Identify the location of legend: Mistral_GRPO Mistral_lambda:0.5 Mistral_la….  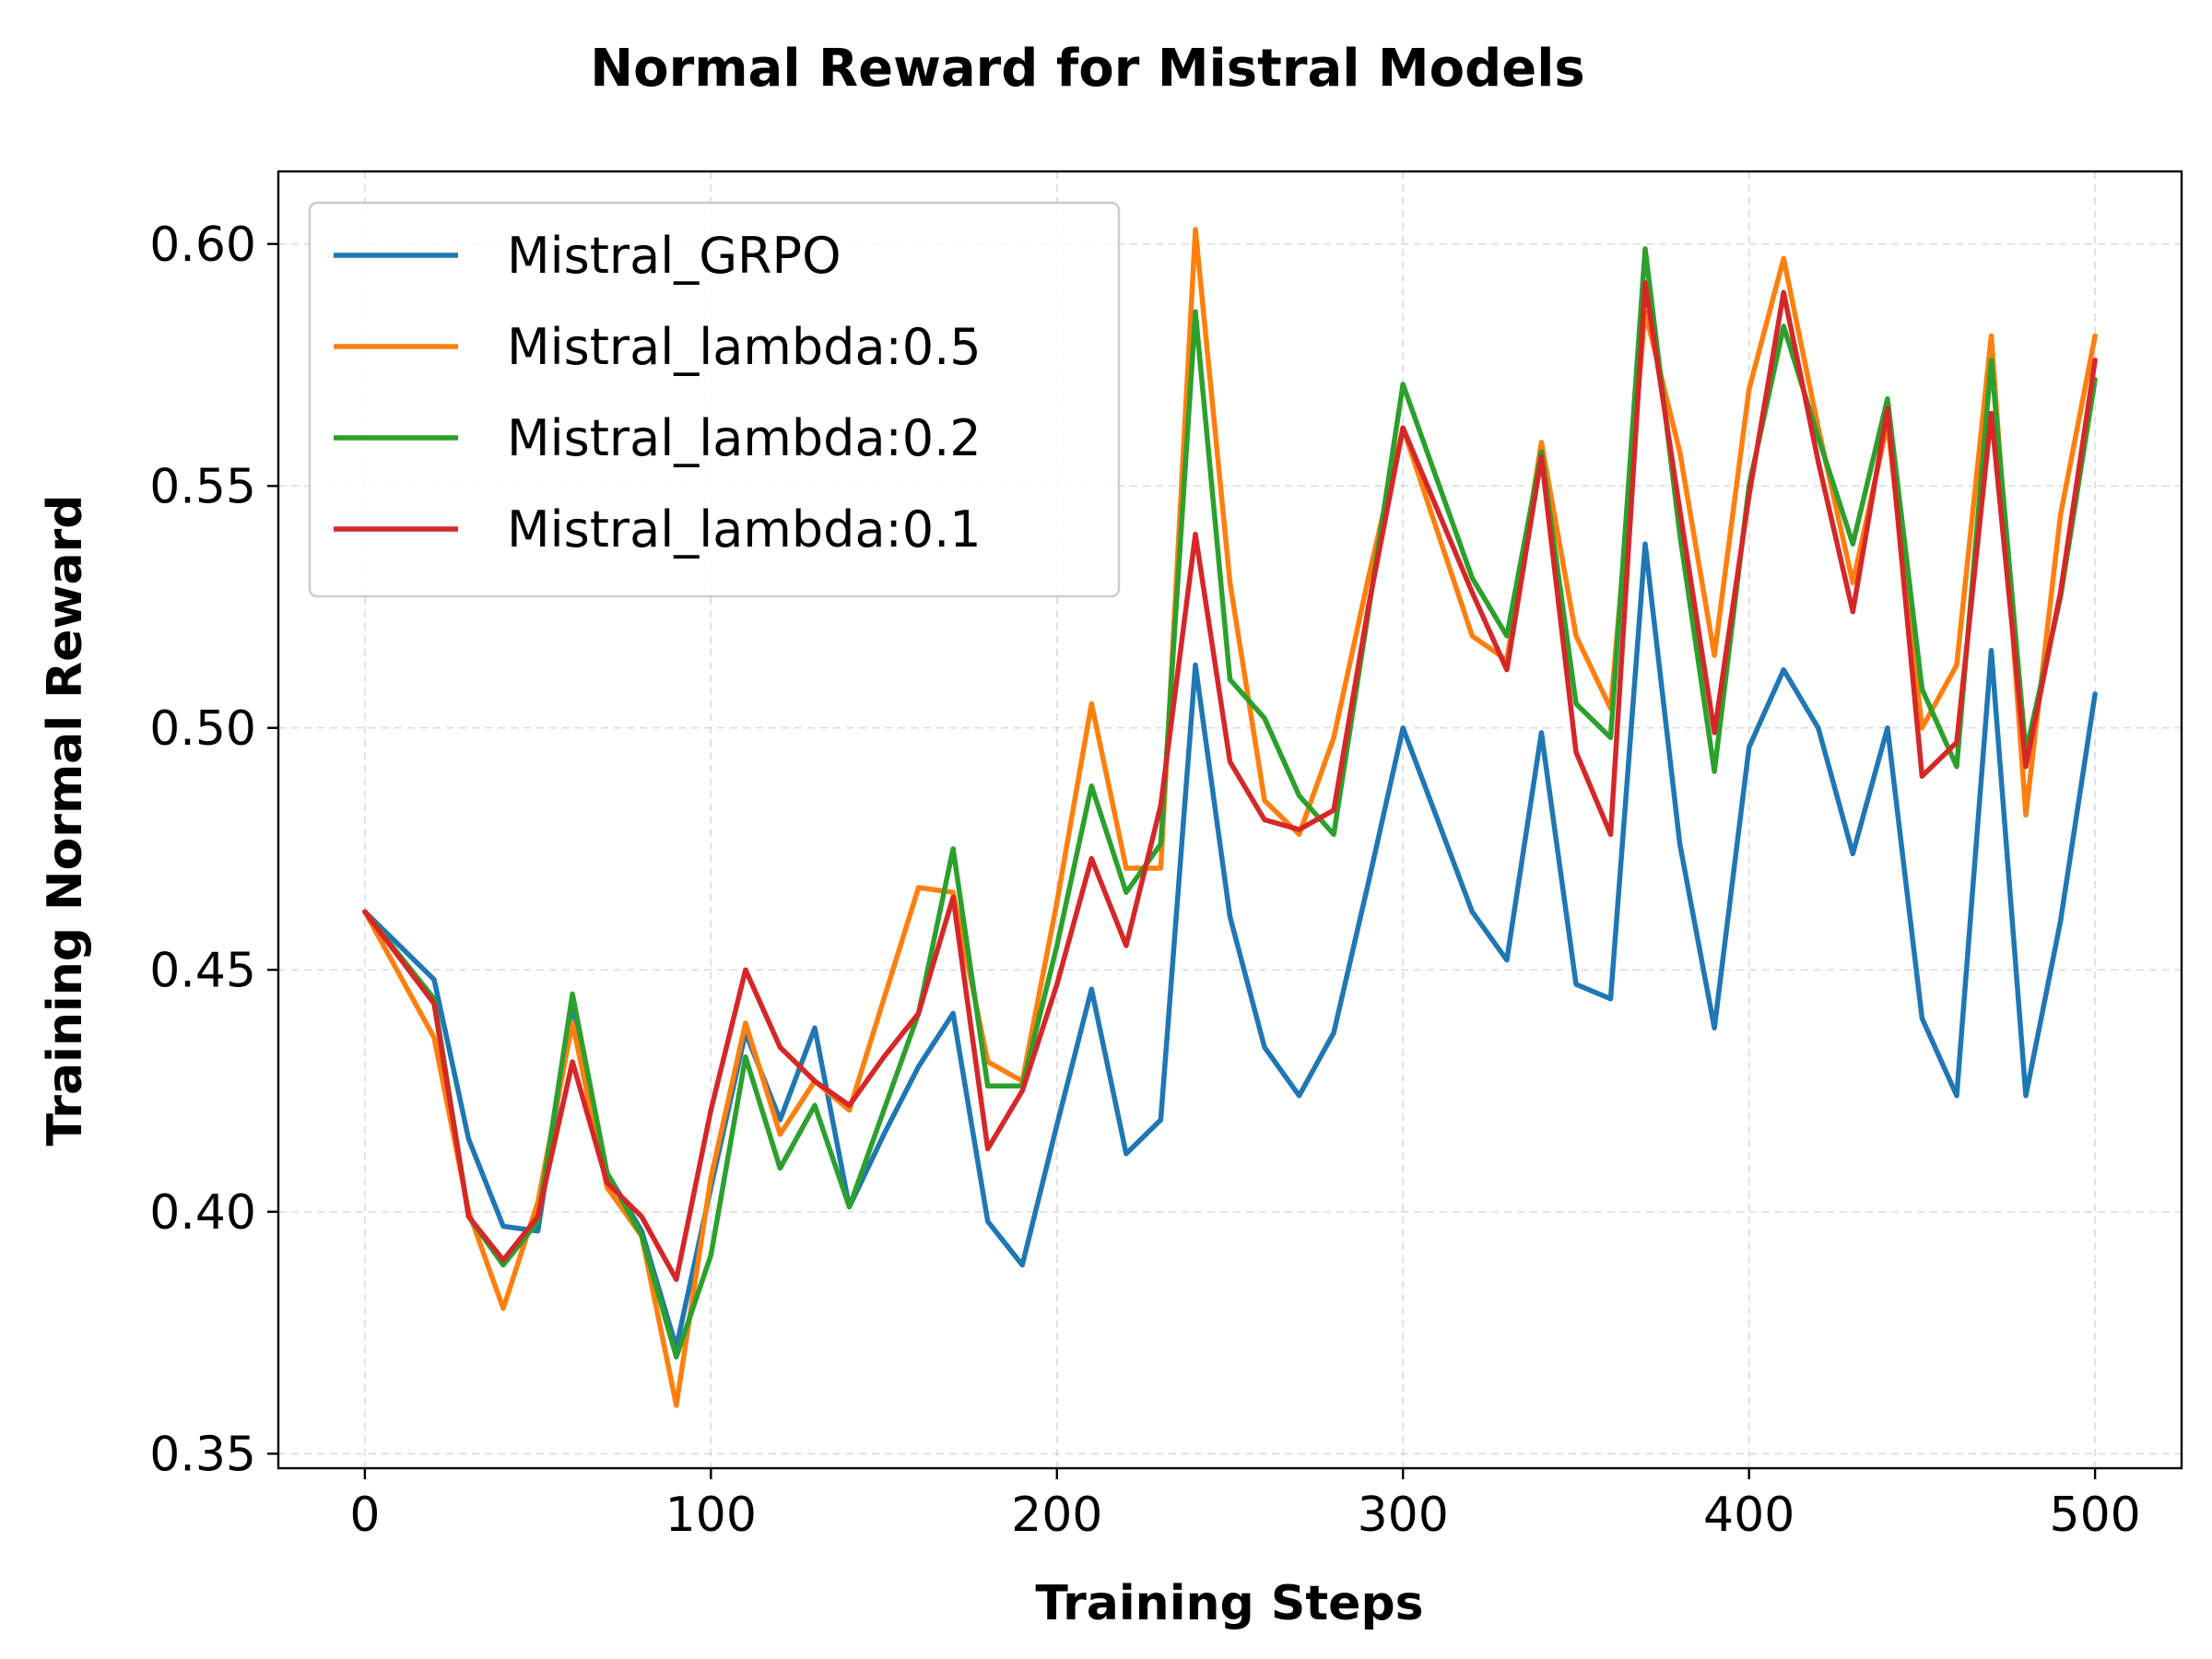
(714, 399).